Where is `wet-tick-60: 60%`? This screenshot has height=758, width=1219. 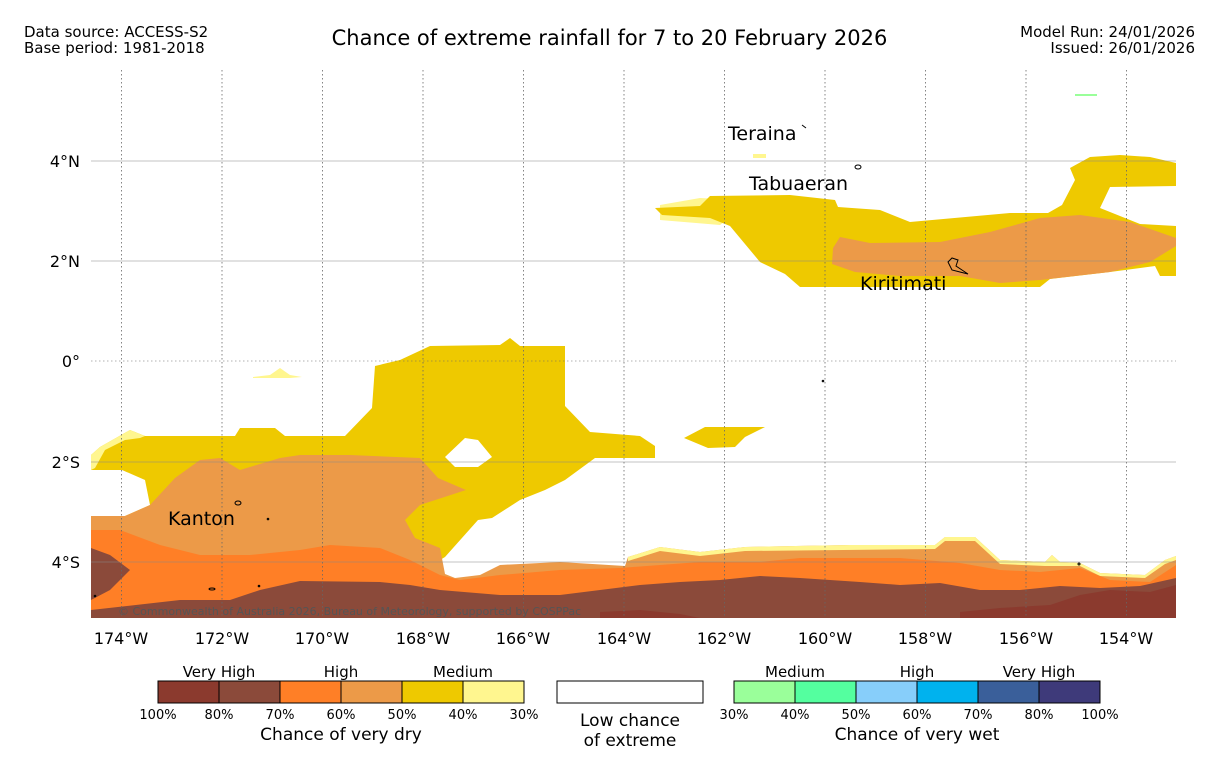 wet-tick-60: 60% is located at coordinates (917, 715).